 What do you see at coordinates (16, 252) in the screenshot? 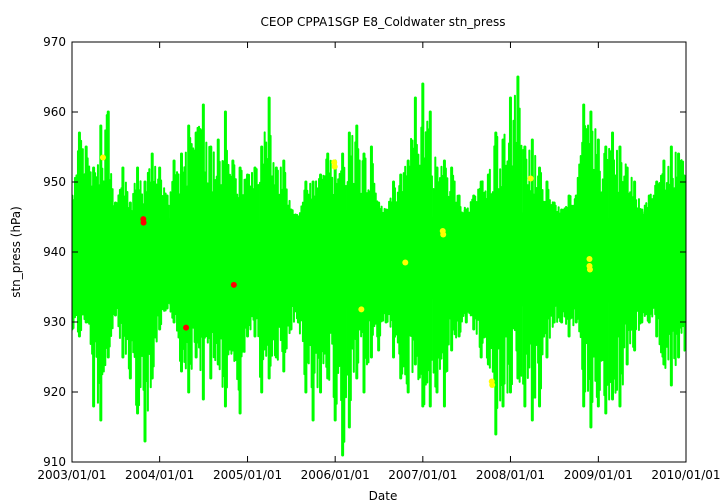
I see `y-axis-label: stn_press (hPa)` at bounding box center [16, 252].